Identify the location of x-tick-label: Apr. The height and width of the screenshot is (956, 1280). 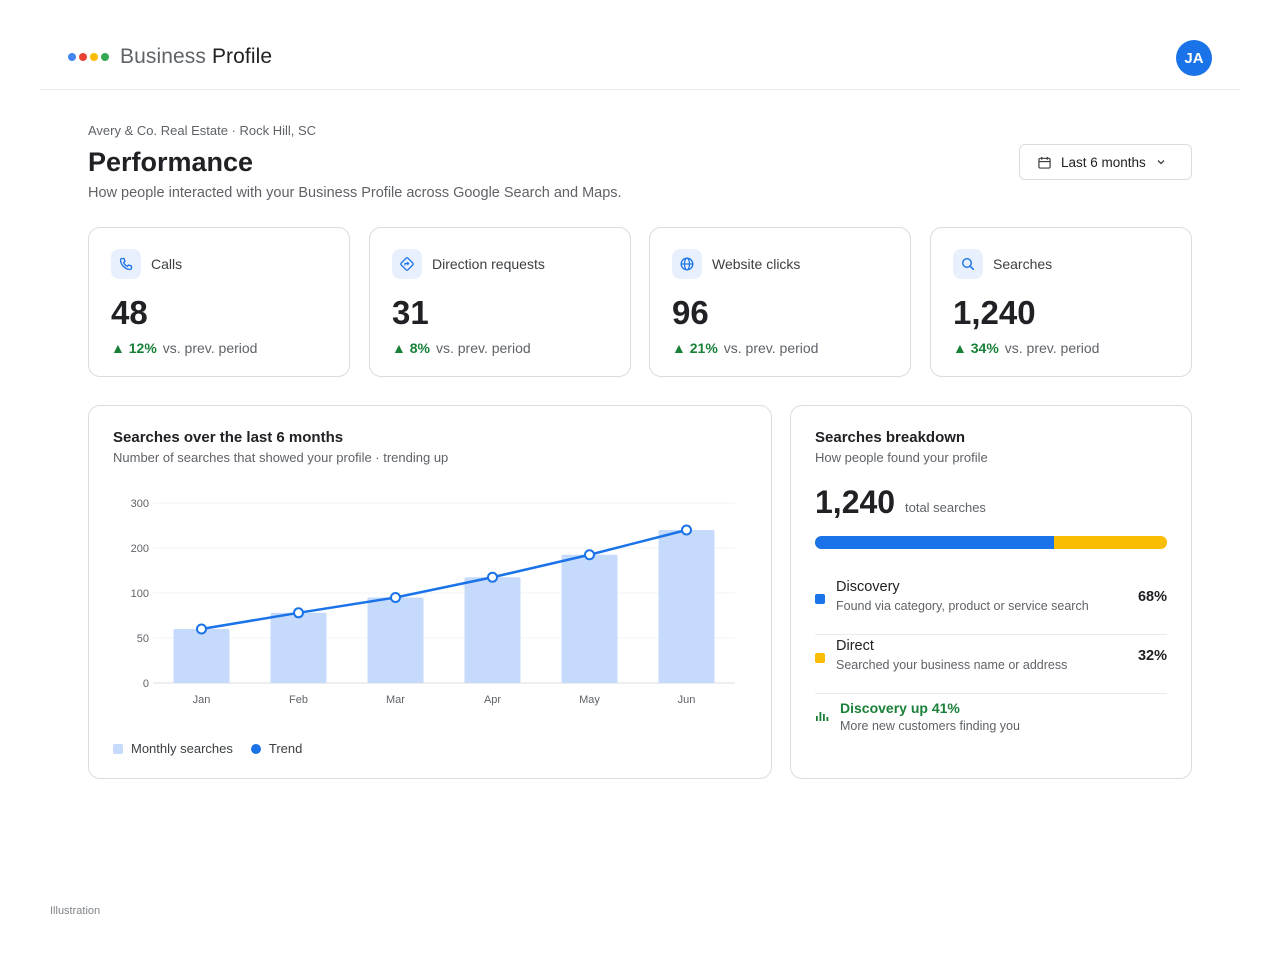
(492, 700).